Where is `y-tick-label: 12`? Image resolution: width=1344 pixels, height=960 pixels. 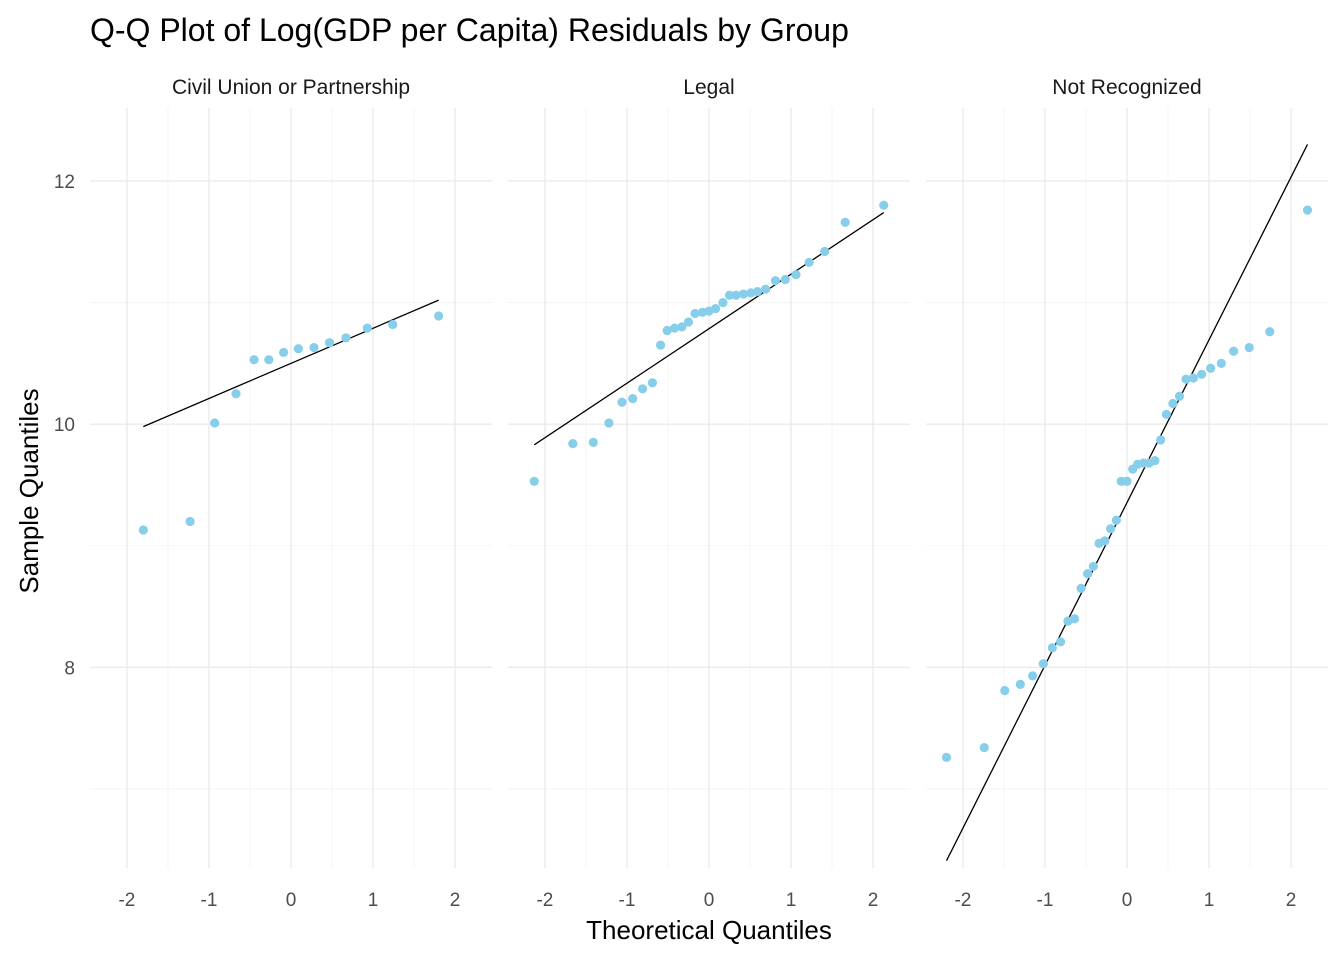
y-tick-label: 12 is located at coordinates (64, 182).